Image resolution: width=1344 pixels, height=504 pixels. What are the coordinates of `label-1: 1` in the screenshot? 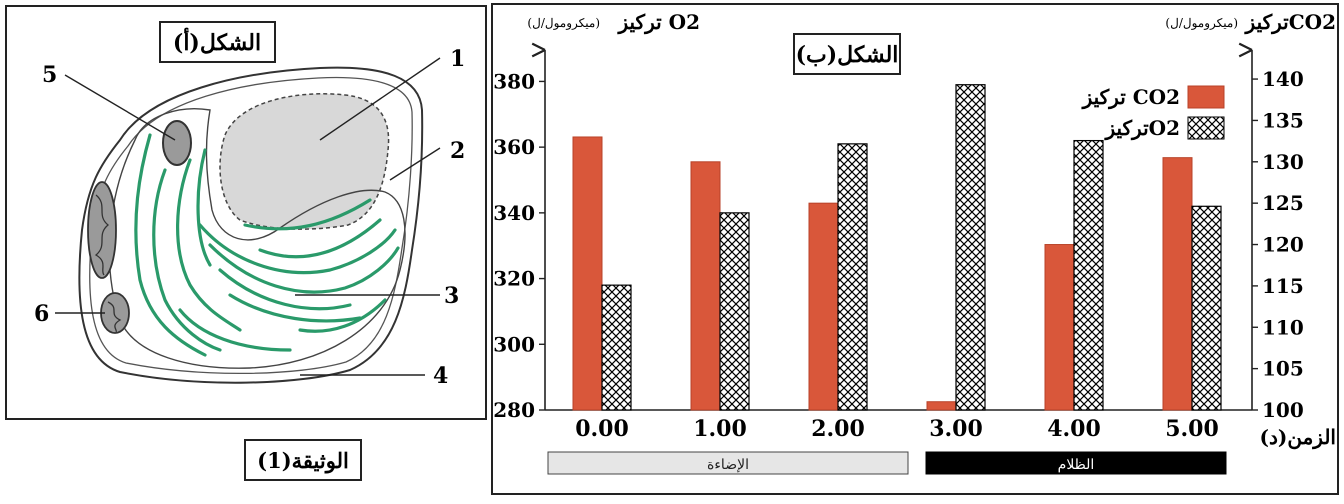 It's located at (457, 59).